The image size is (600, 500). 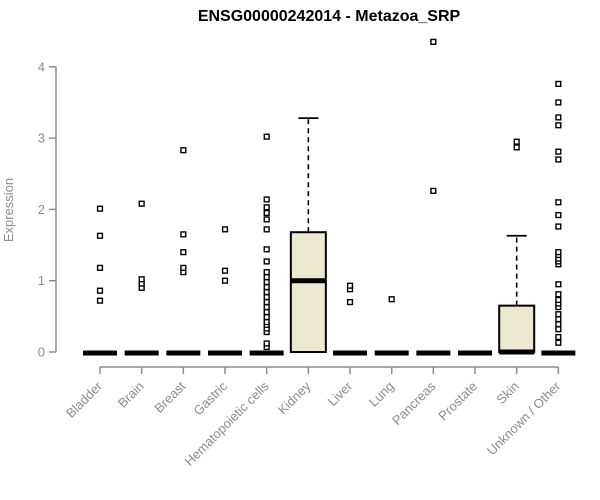 I want to click on x-category-label: Liver, so click(x=340, y=393).